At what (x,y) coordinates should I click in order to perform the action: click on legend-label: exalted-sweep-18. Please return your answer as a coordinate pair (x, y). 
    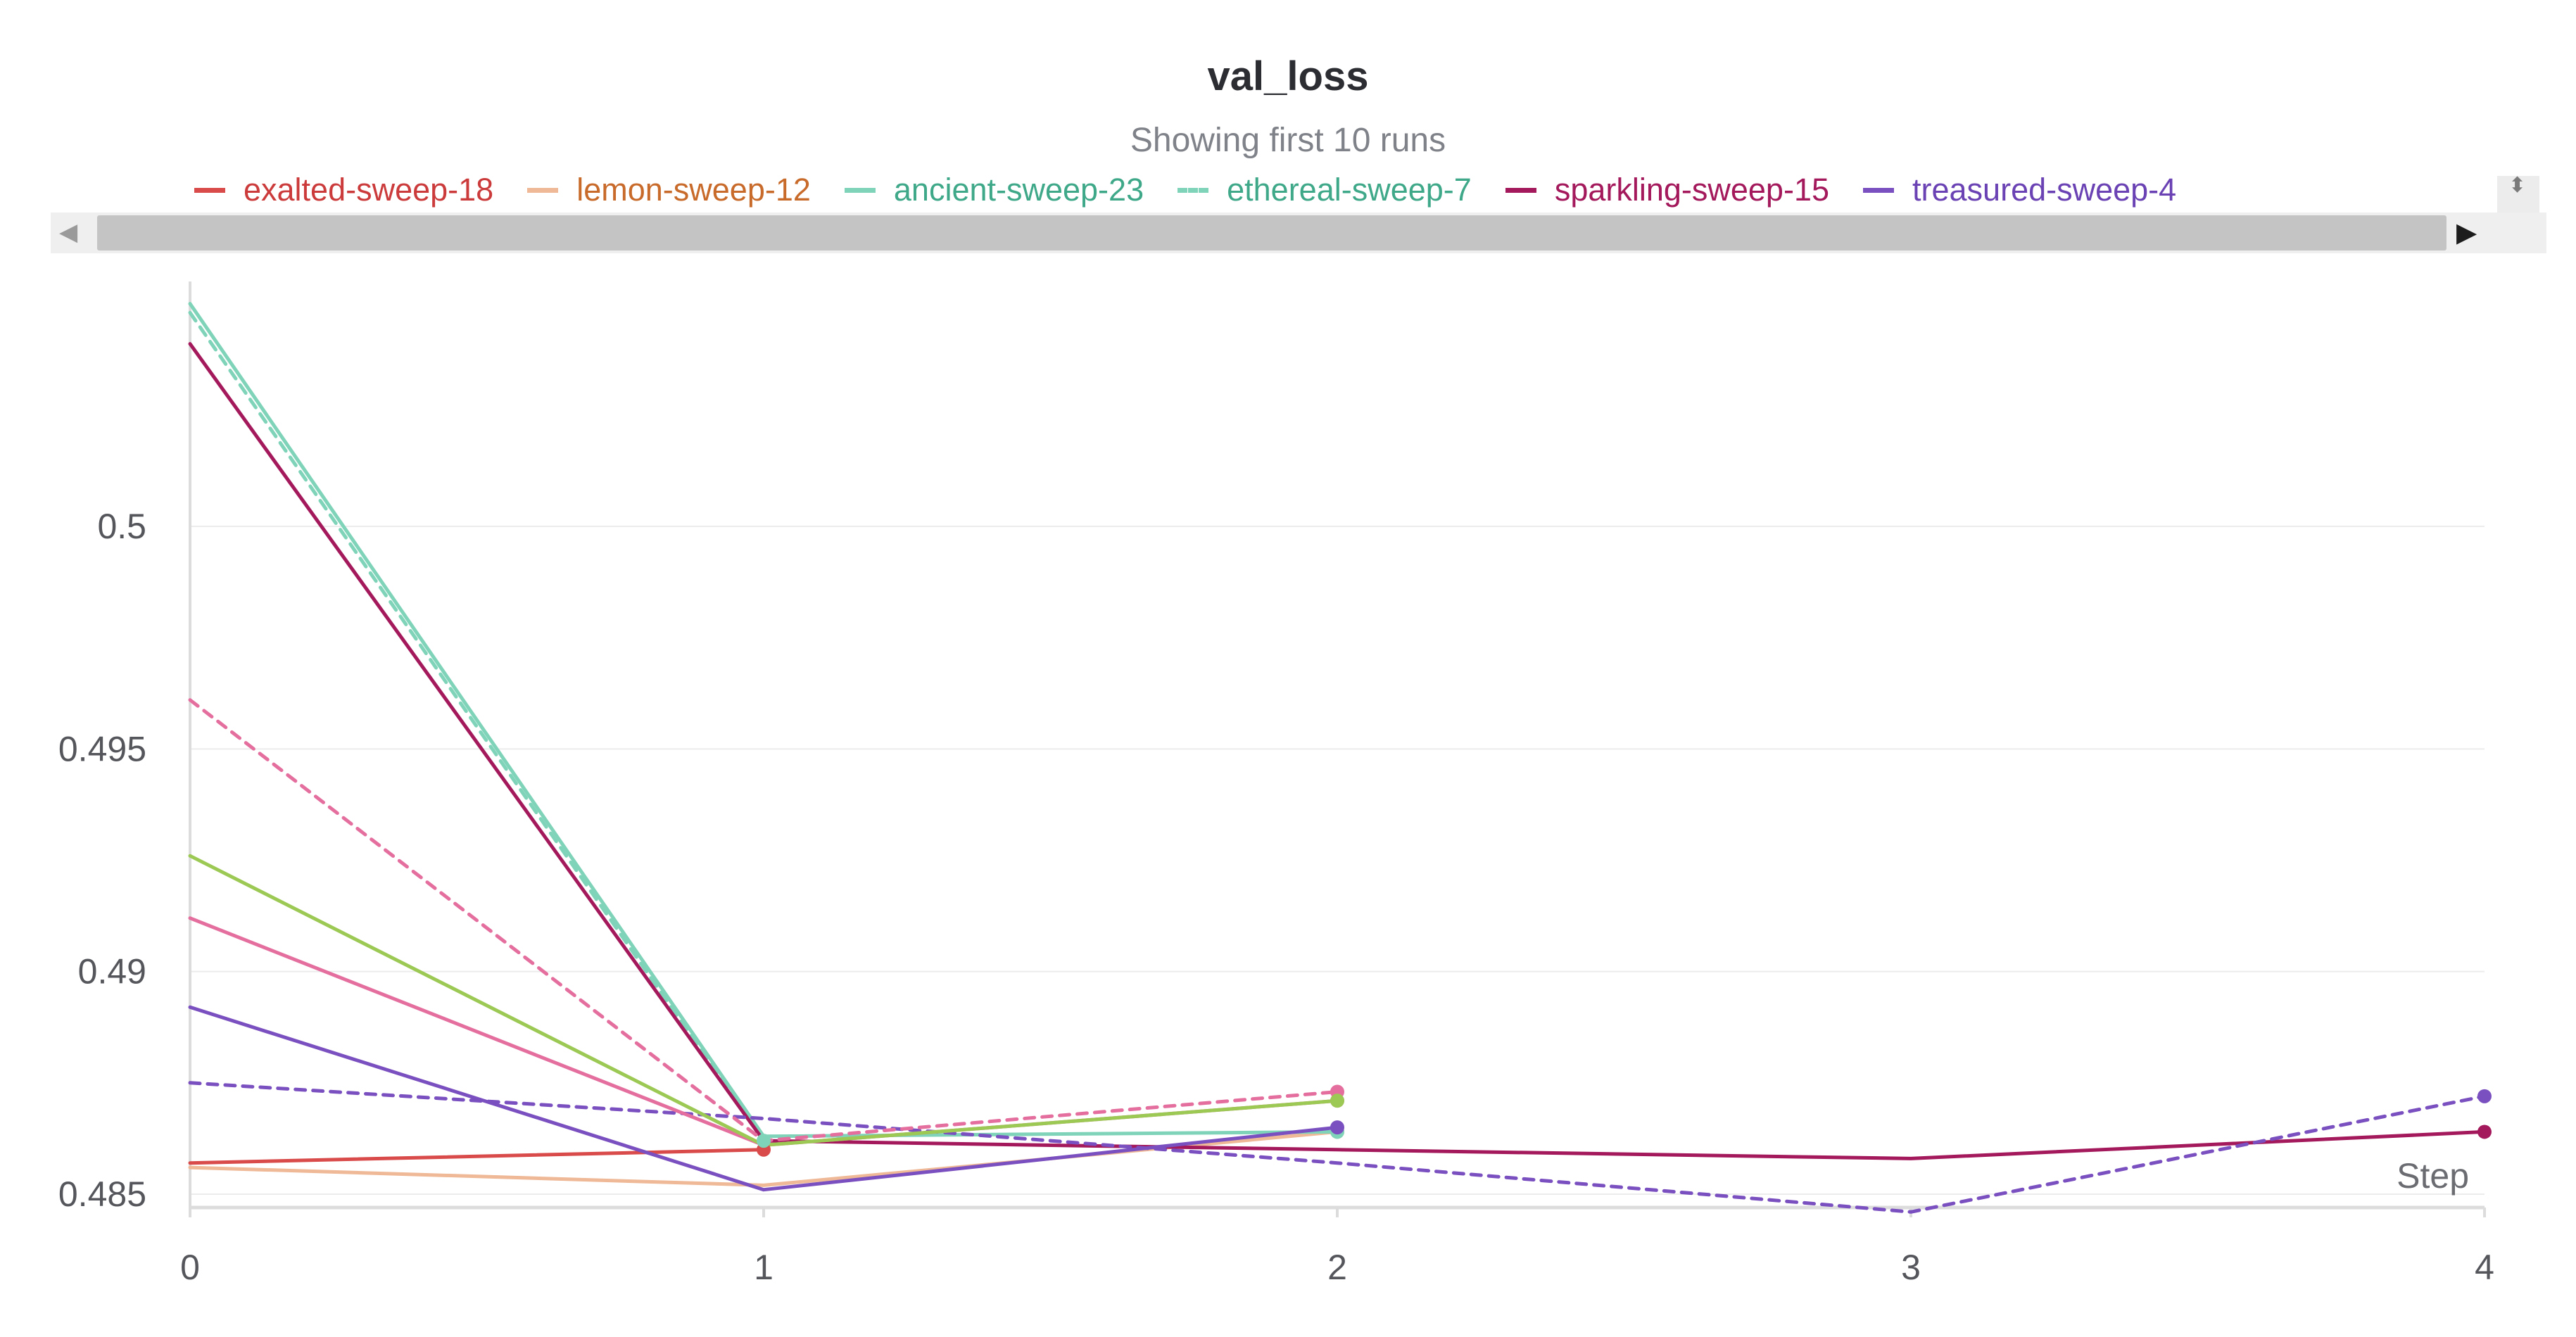
    Looking at the image, I should click on (369, 190).